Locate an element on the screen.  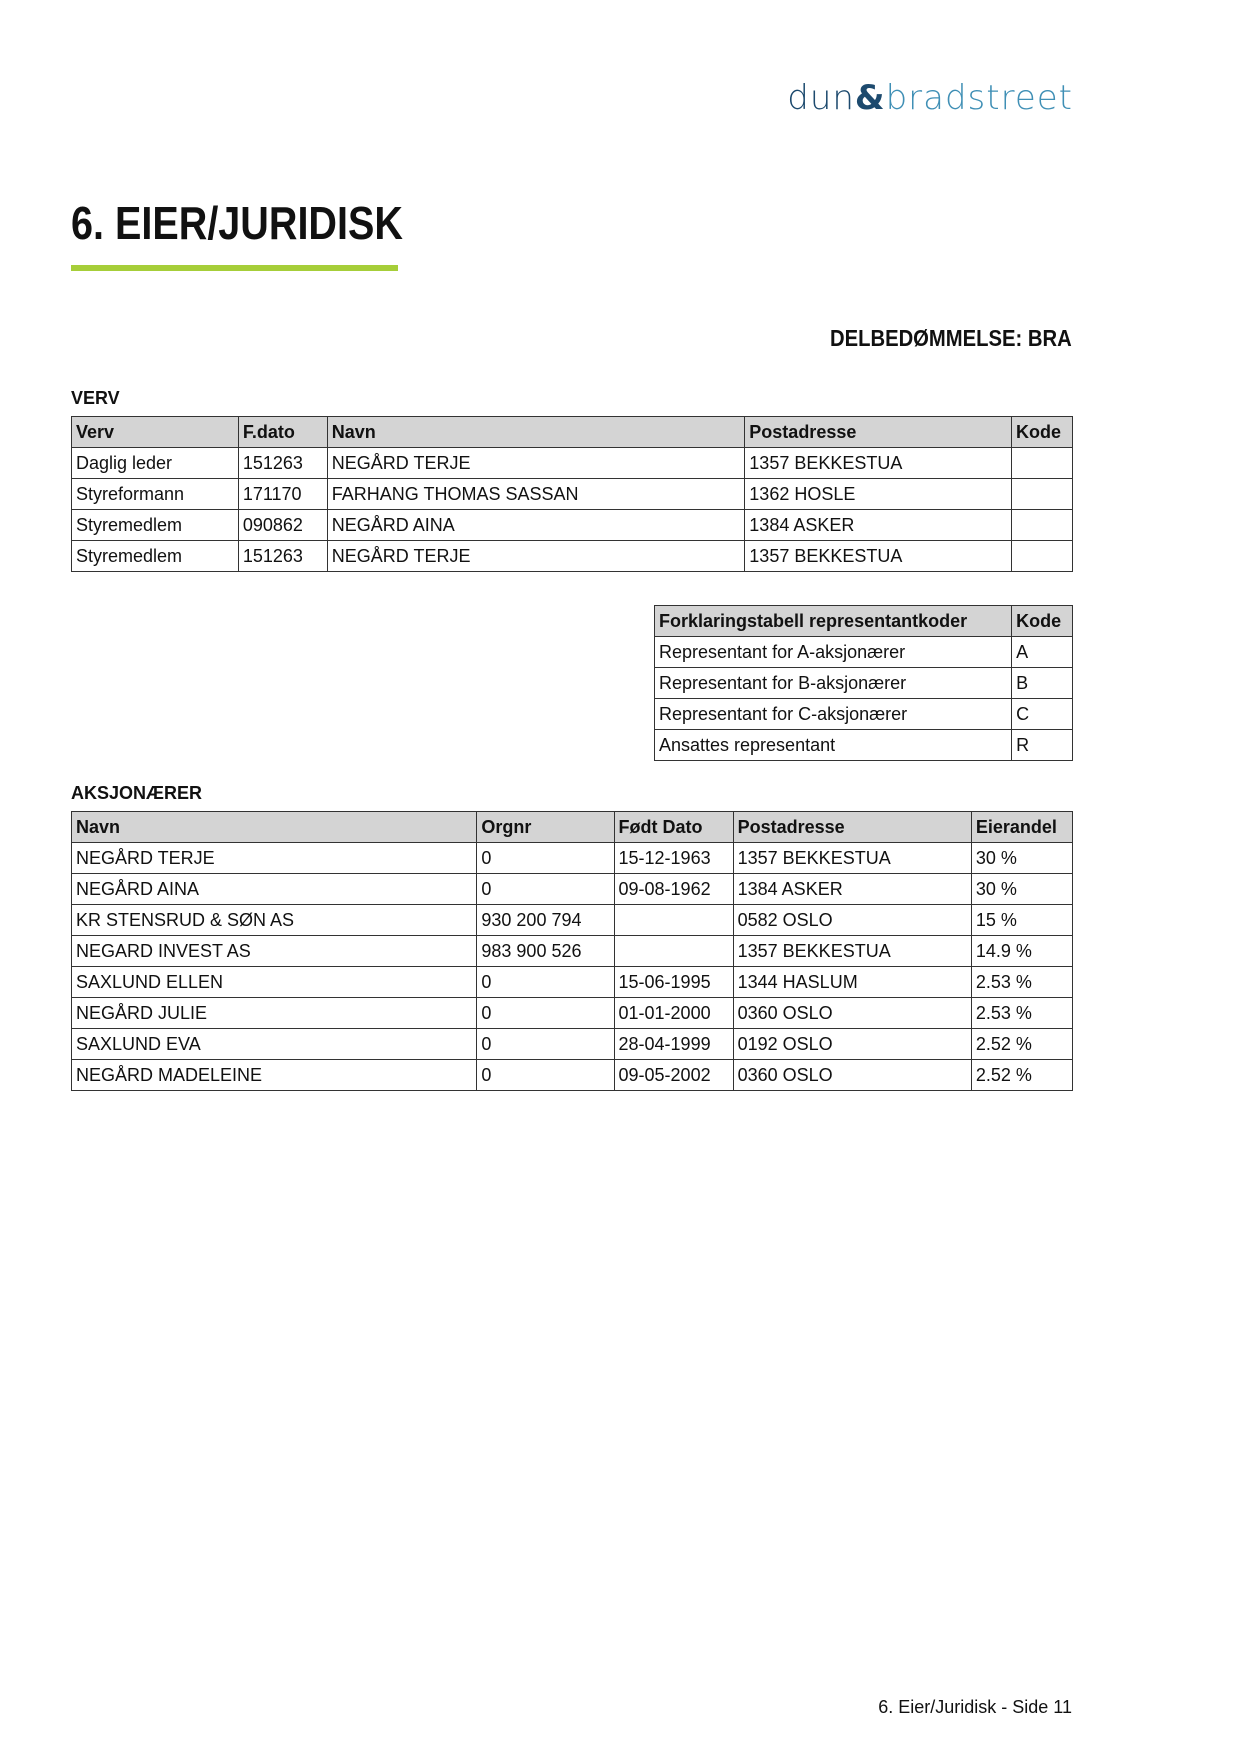
column-header: Født Dato is located at coordinates (673, 827).